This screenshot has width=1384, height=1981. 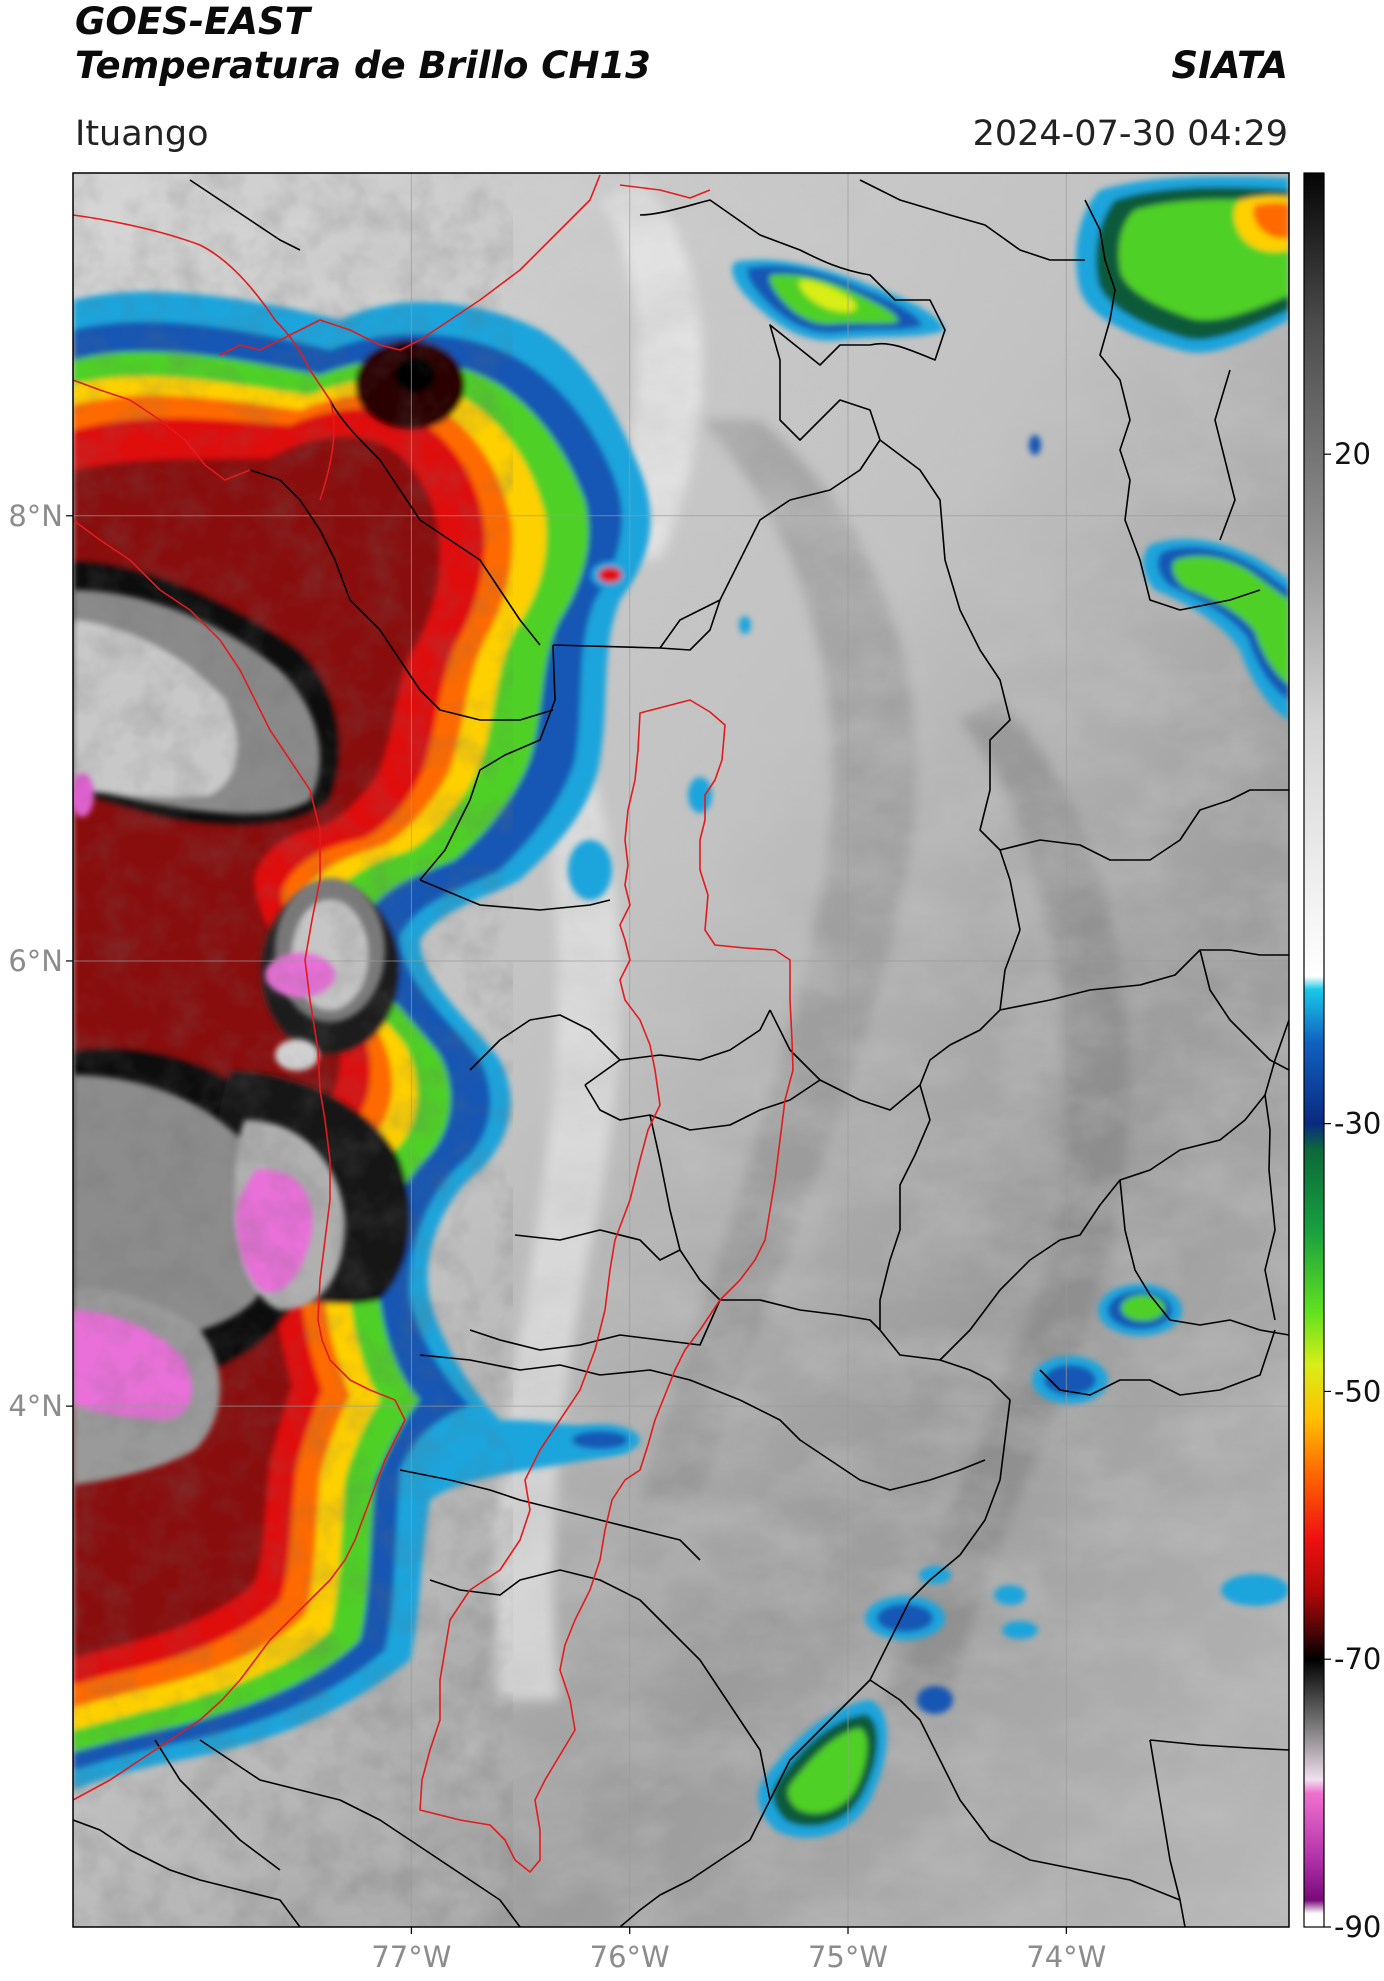 I want to click on product-title: Temperatura de Brillo CH13, so click(x=363, y=65).